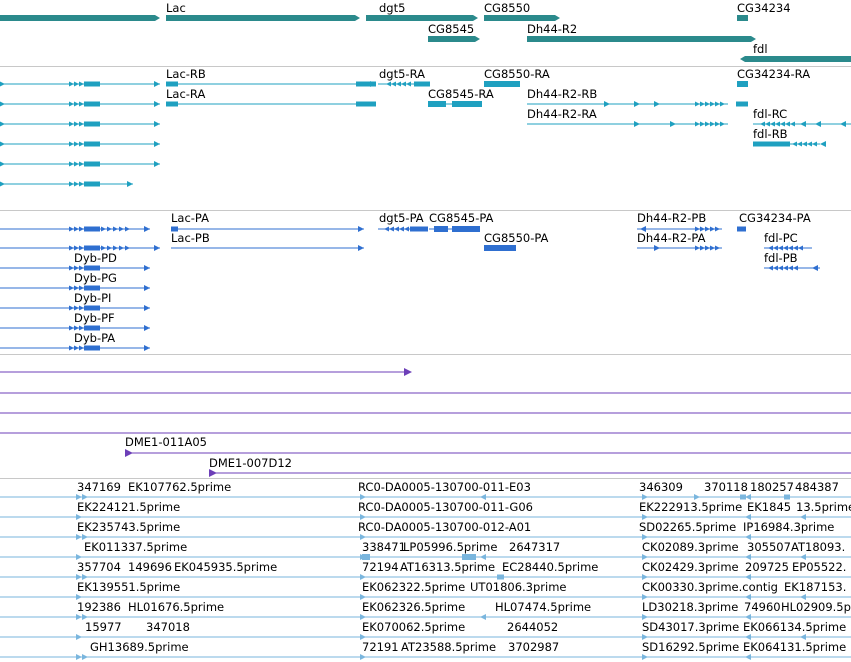  I want to click on label-est-ek139551: EK139551.5prime, so click(129, 587).